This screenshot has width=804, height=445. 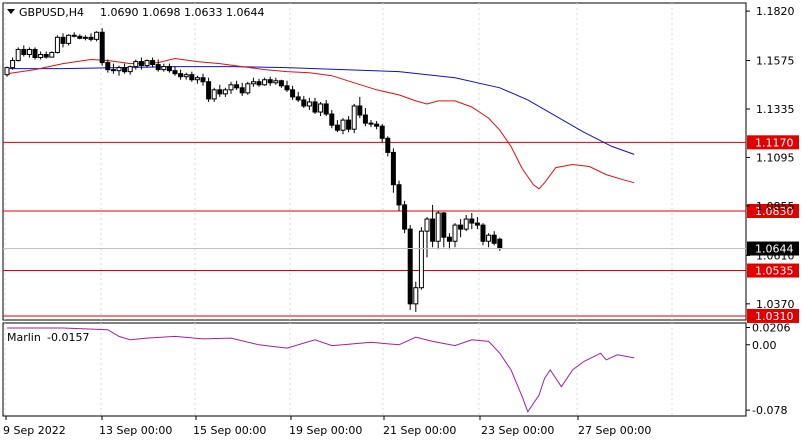 What do you see at coordinates (24, 337) in the screenshot?
I see `indicator-name: Marlin` at bounding box center [24, 337].